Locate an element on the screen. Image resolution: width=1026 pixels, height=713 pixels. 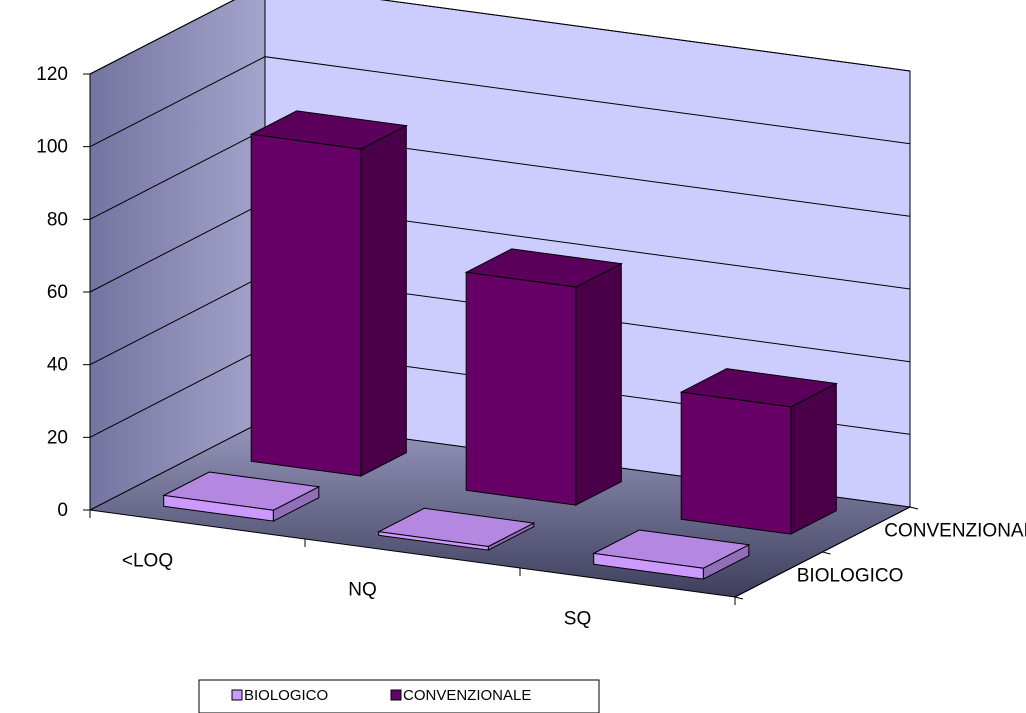
y-tick-label: 120 is located at coordinates (52, 74).